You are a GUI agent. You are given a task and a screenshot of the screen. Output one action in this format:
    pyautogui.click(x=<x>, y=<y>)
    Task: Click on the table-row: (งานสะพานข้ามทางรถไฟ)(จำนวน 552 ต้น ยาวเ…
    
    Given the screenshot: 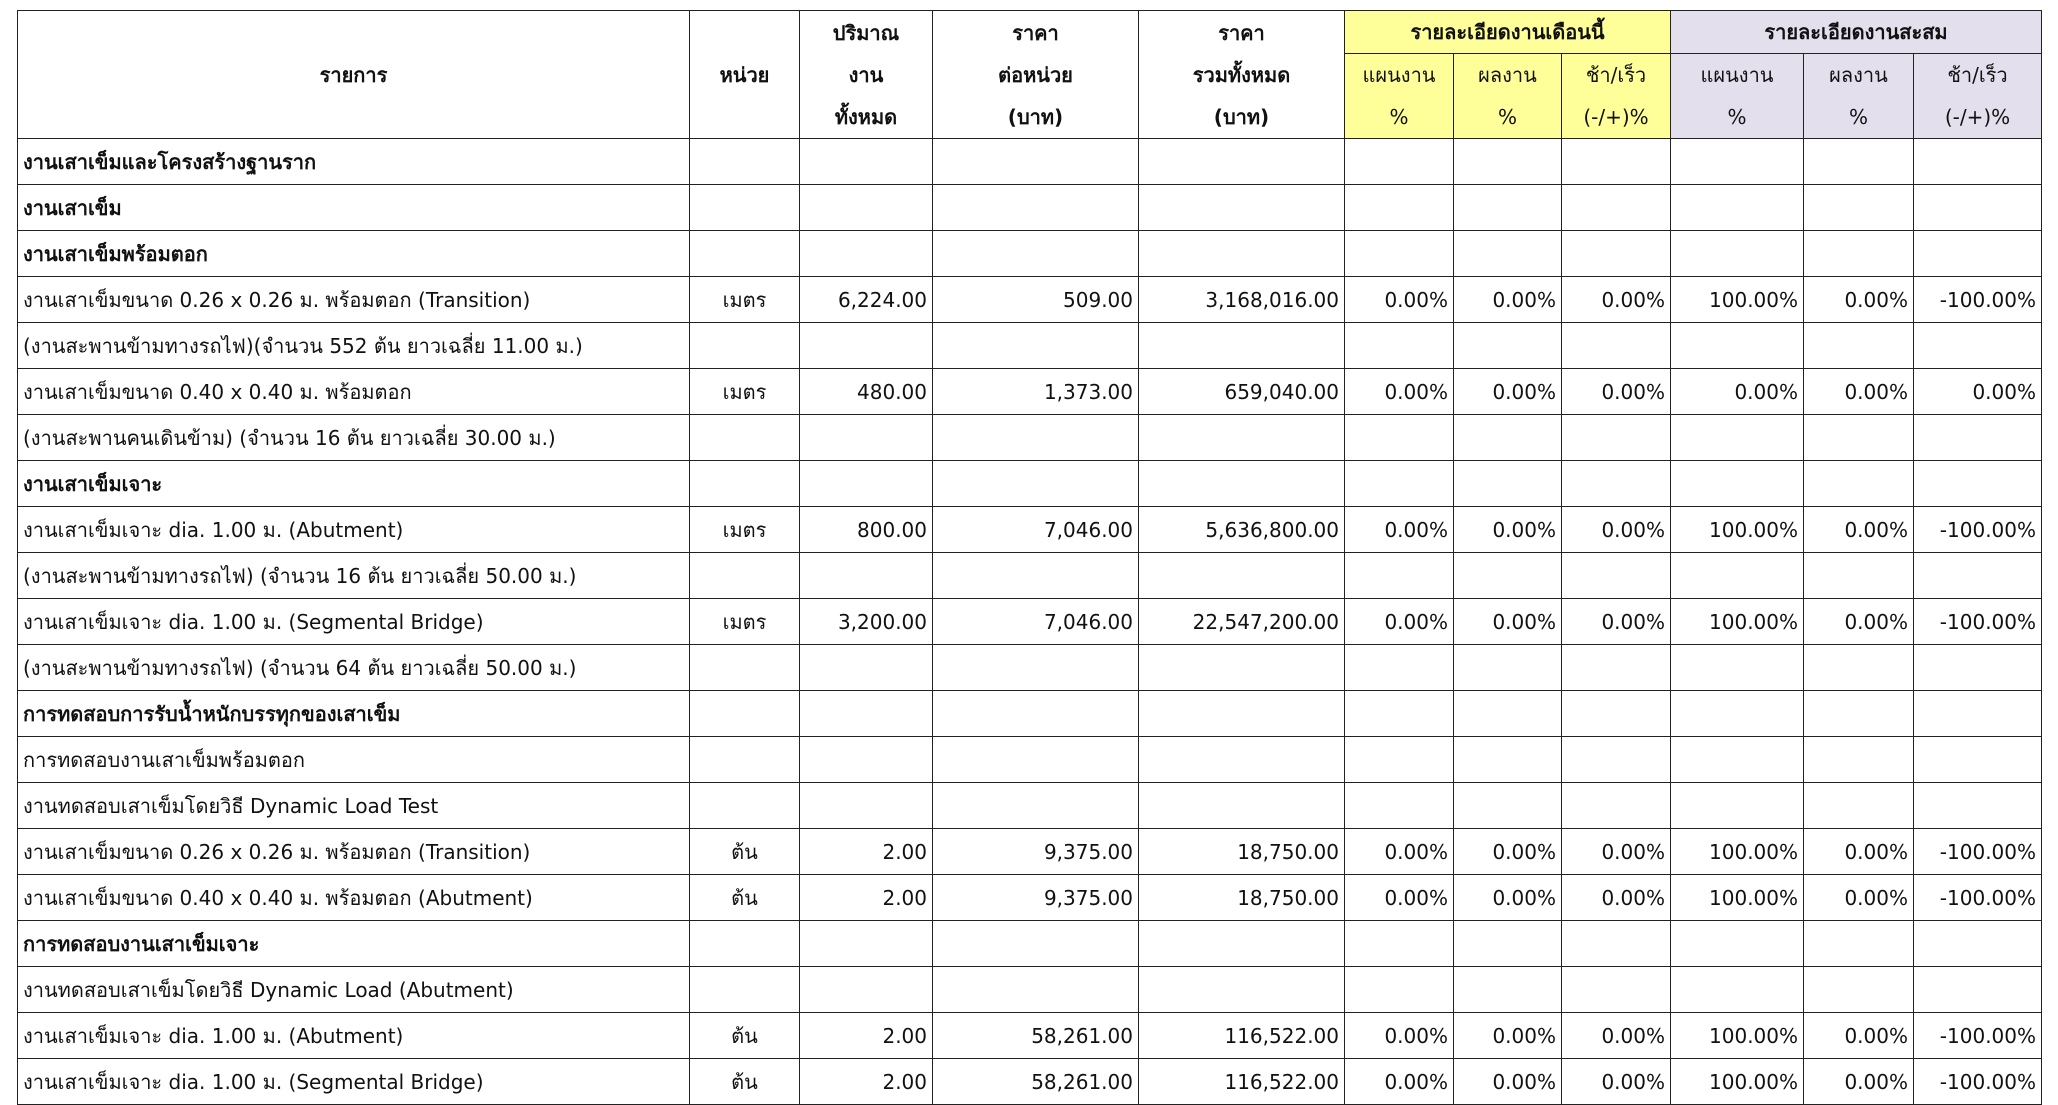 What is the action you would take?
    pyautogui.click(x=1029, y=345)
    